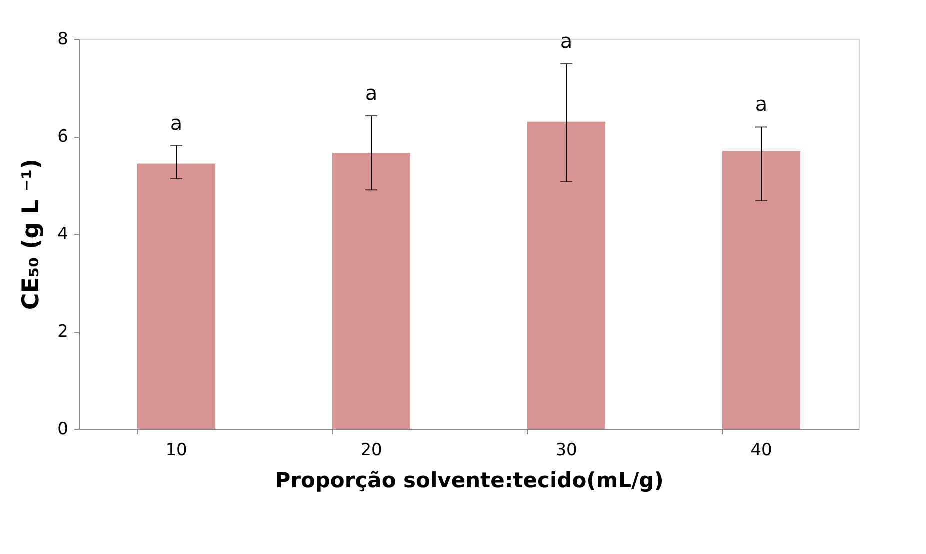 The width and height of the screenshot is (926, 554). Describe the element at coordinates (63, 332) in the screenshot. I see `y-tick-label: 2` at that location.